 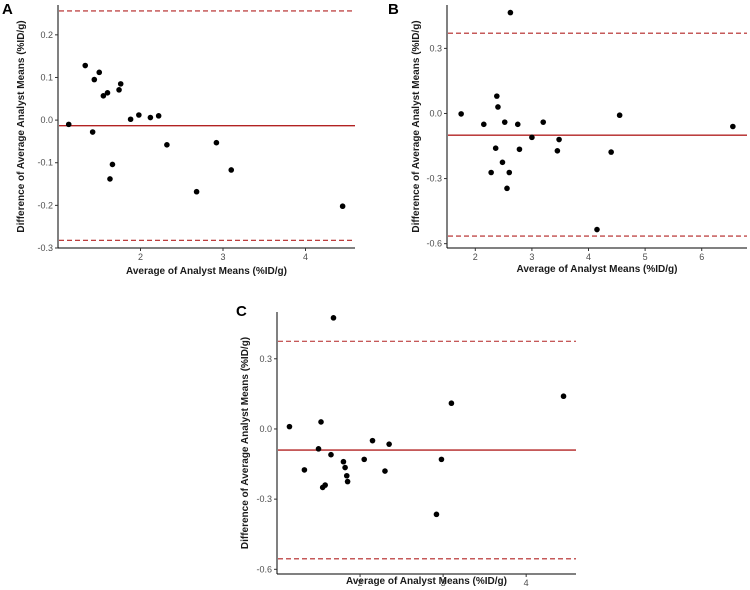 I want to click on y-tick-label-c: 0.0, so click(x=265, y=429).